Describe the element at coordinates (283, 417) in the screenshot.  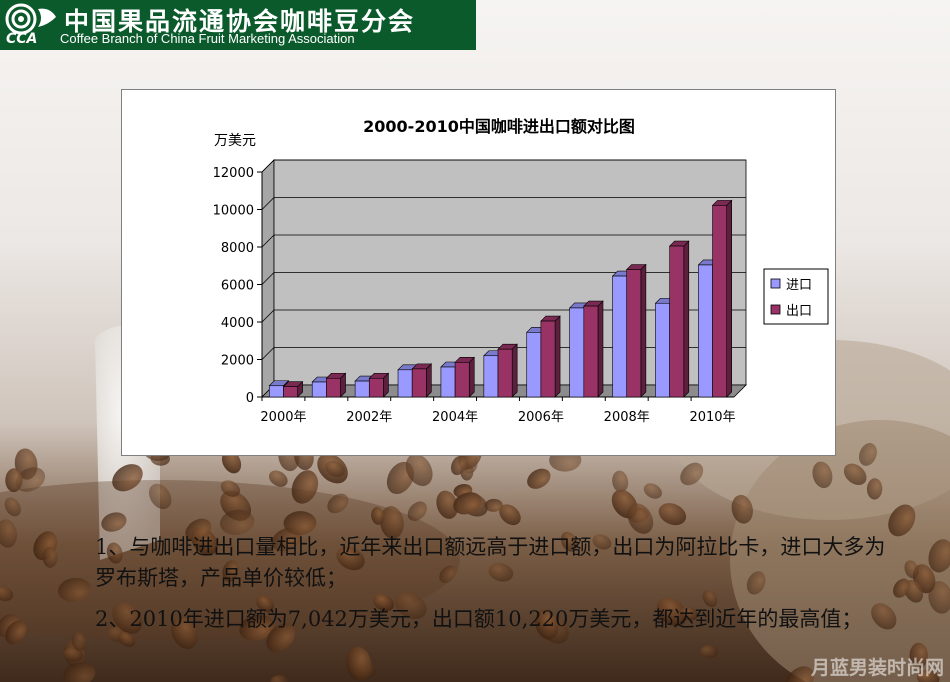
I see `x-tick-label: 2000年` at that location.